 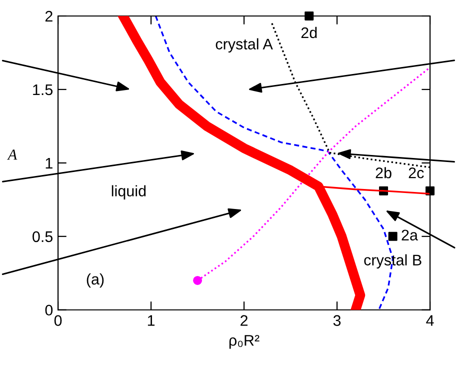 What do you see at coordinates (95, 280) in the screenshot?
I see `annotation: (a)` at bounding box center [95, 280].